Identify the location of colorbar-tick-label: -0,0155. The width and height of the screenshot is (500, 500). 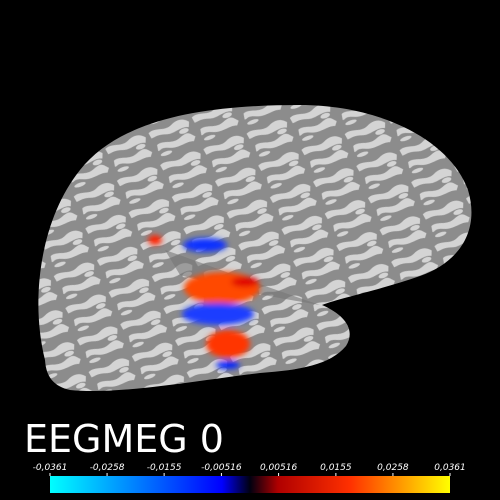
(164, 468).